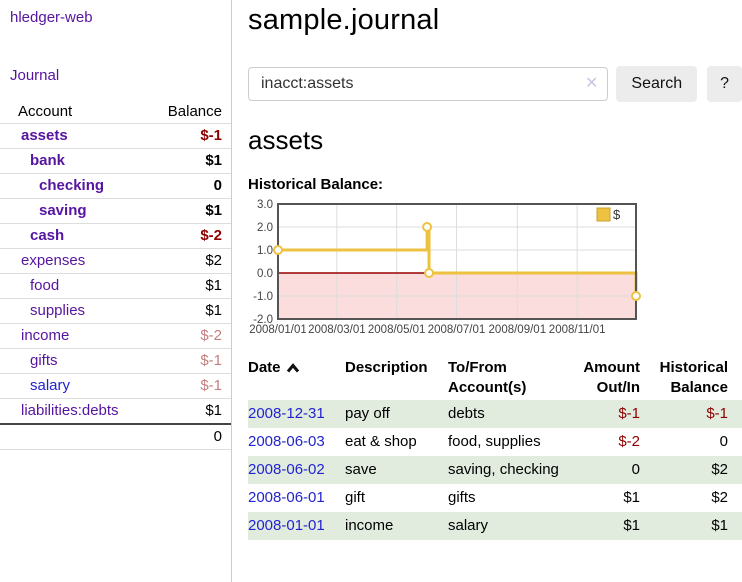 This screenshot has width=742, height=582. Describe the element at coordinates (213, 260) in the screenshot. I see `account-balance: $2` at that location.